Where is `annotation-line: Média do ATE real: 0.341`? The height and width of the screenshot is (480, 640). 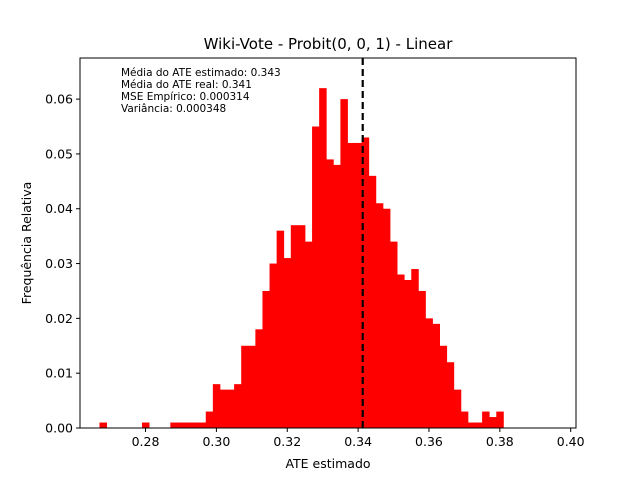 annotation-line: Média do ATE real: 0.341 is located at coordinates (186, 85).